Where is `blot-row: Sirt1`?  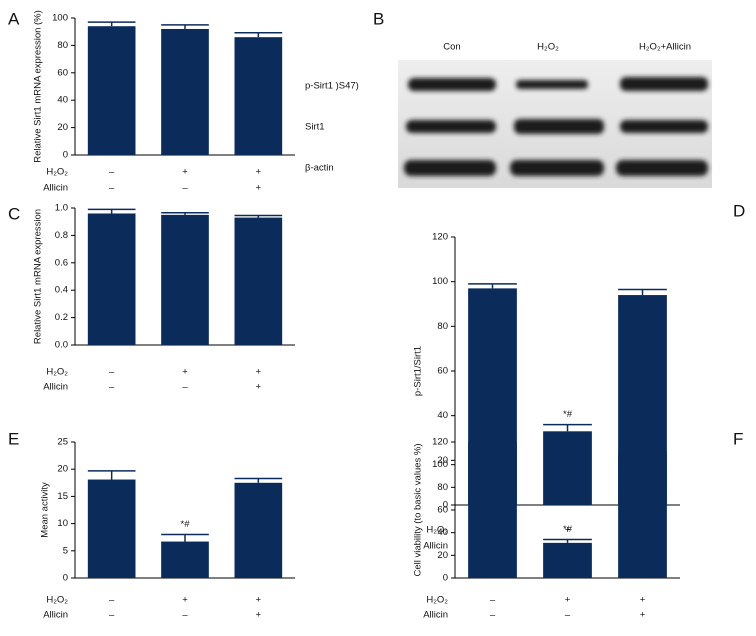 blot-row: Sirt1 is located at coordinates (315, 127).